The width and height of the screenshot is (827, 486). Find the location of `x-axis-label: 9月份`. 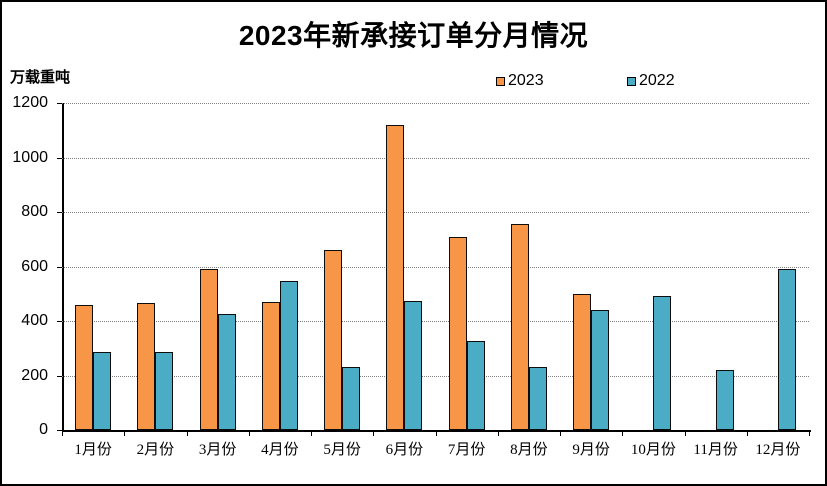

x-axis-label: 9月份 is located at coordinates (591, 450).